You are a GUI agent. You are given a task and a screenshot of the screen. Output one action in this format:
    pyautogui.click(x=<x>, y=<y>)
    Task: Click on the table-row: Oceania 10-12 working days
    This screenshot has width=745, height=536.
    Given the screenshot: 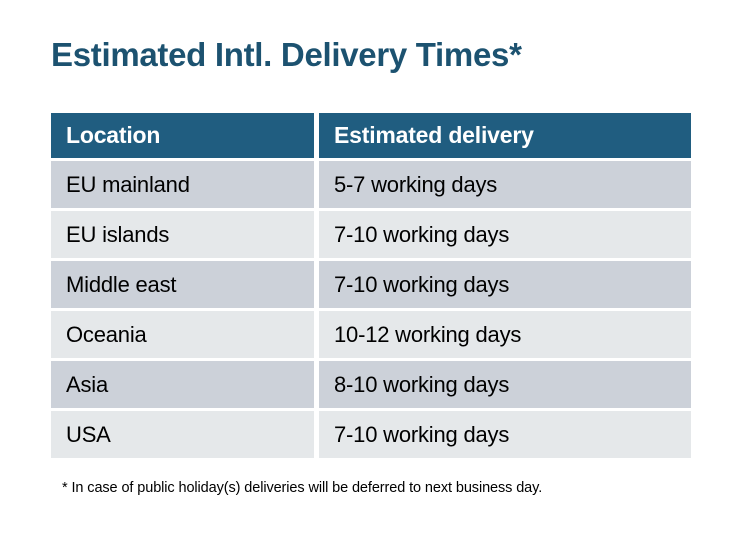 What is the action you would take?
    pyautogui.click(x=371, y=334)
    